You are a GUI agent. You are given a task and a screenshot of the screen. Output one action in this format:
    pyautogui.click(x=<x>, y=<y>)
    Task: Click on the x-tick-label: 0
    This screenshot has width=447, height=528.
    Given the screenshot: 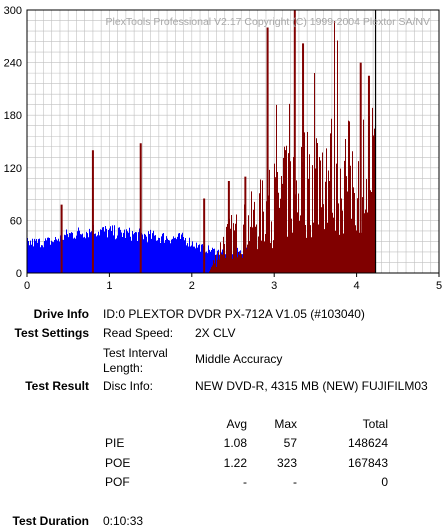 What is the action you would take?
    pyautogui.click(x=27, y=286)
    